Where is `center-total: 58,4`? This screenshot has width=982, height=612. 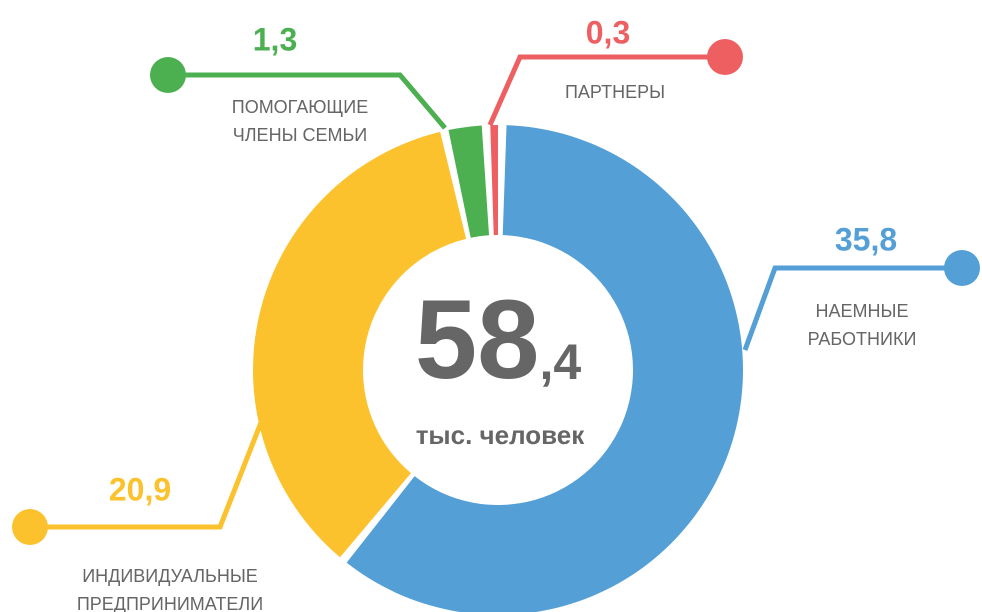
center-total: 58,4 is located at coordinates (498, 339).